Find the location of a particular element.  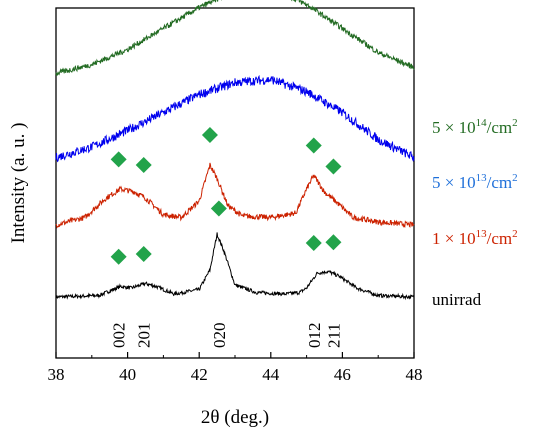

marker-layer is located at coordinates (226, 196).